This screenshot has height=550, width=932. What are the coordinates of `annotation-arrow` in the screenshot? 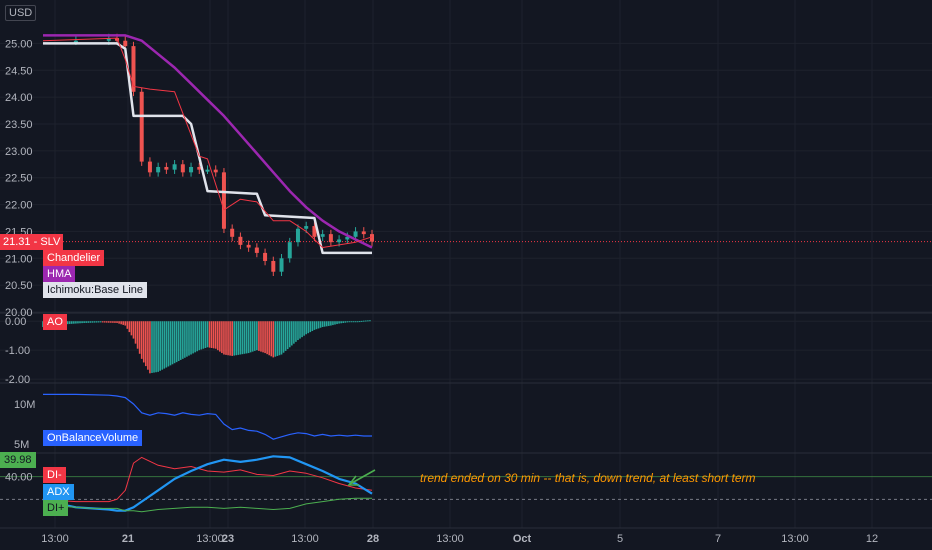 It's located at (361, 477).